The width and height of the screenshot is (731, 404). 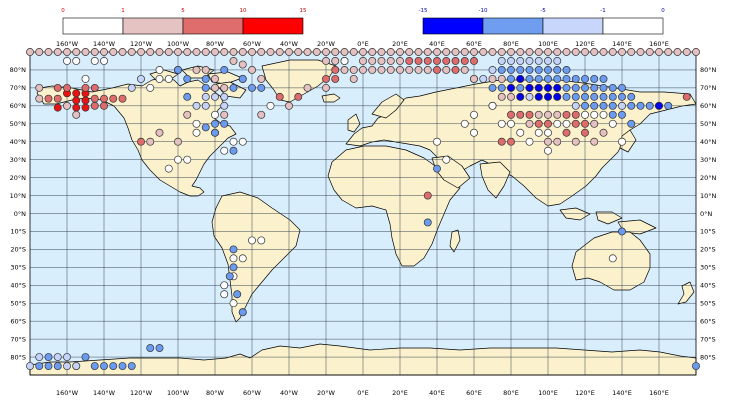 What do you see at coordinates (708, 106) in the screenshot?
I see `lat-tick-label-right: 60°N` at bounding box center [708, 106].